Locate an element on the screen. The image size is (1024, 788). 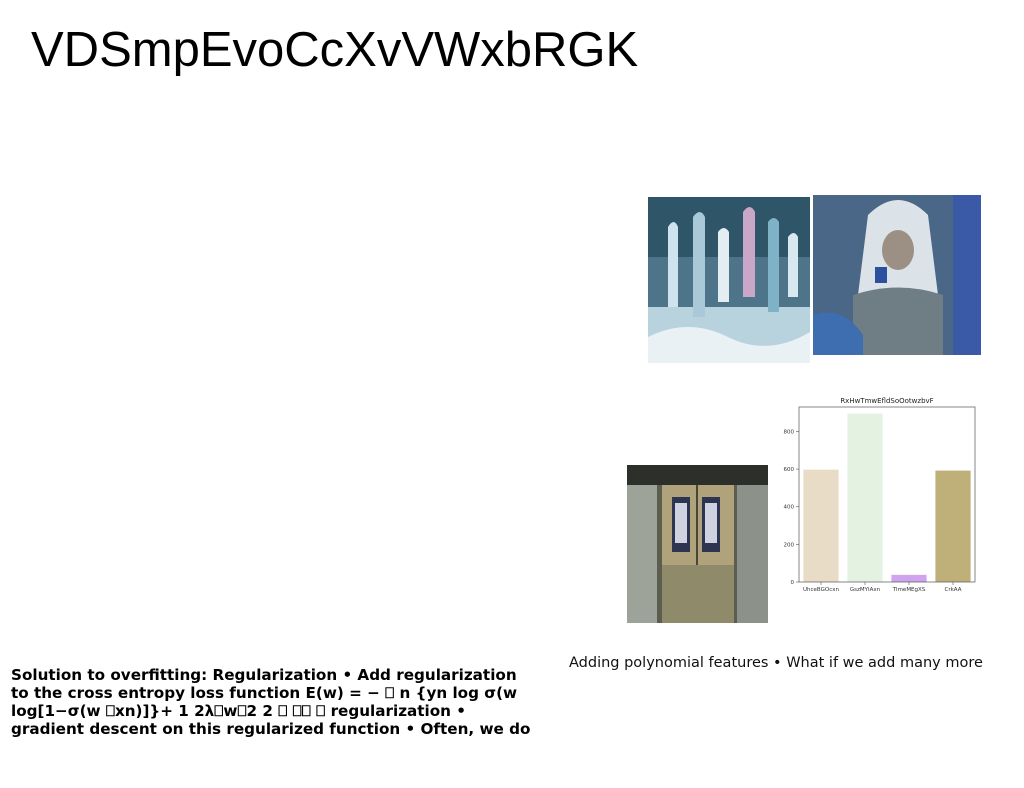
y-tick-label: 600 is located at coordinates (789, 470).